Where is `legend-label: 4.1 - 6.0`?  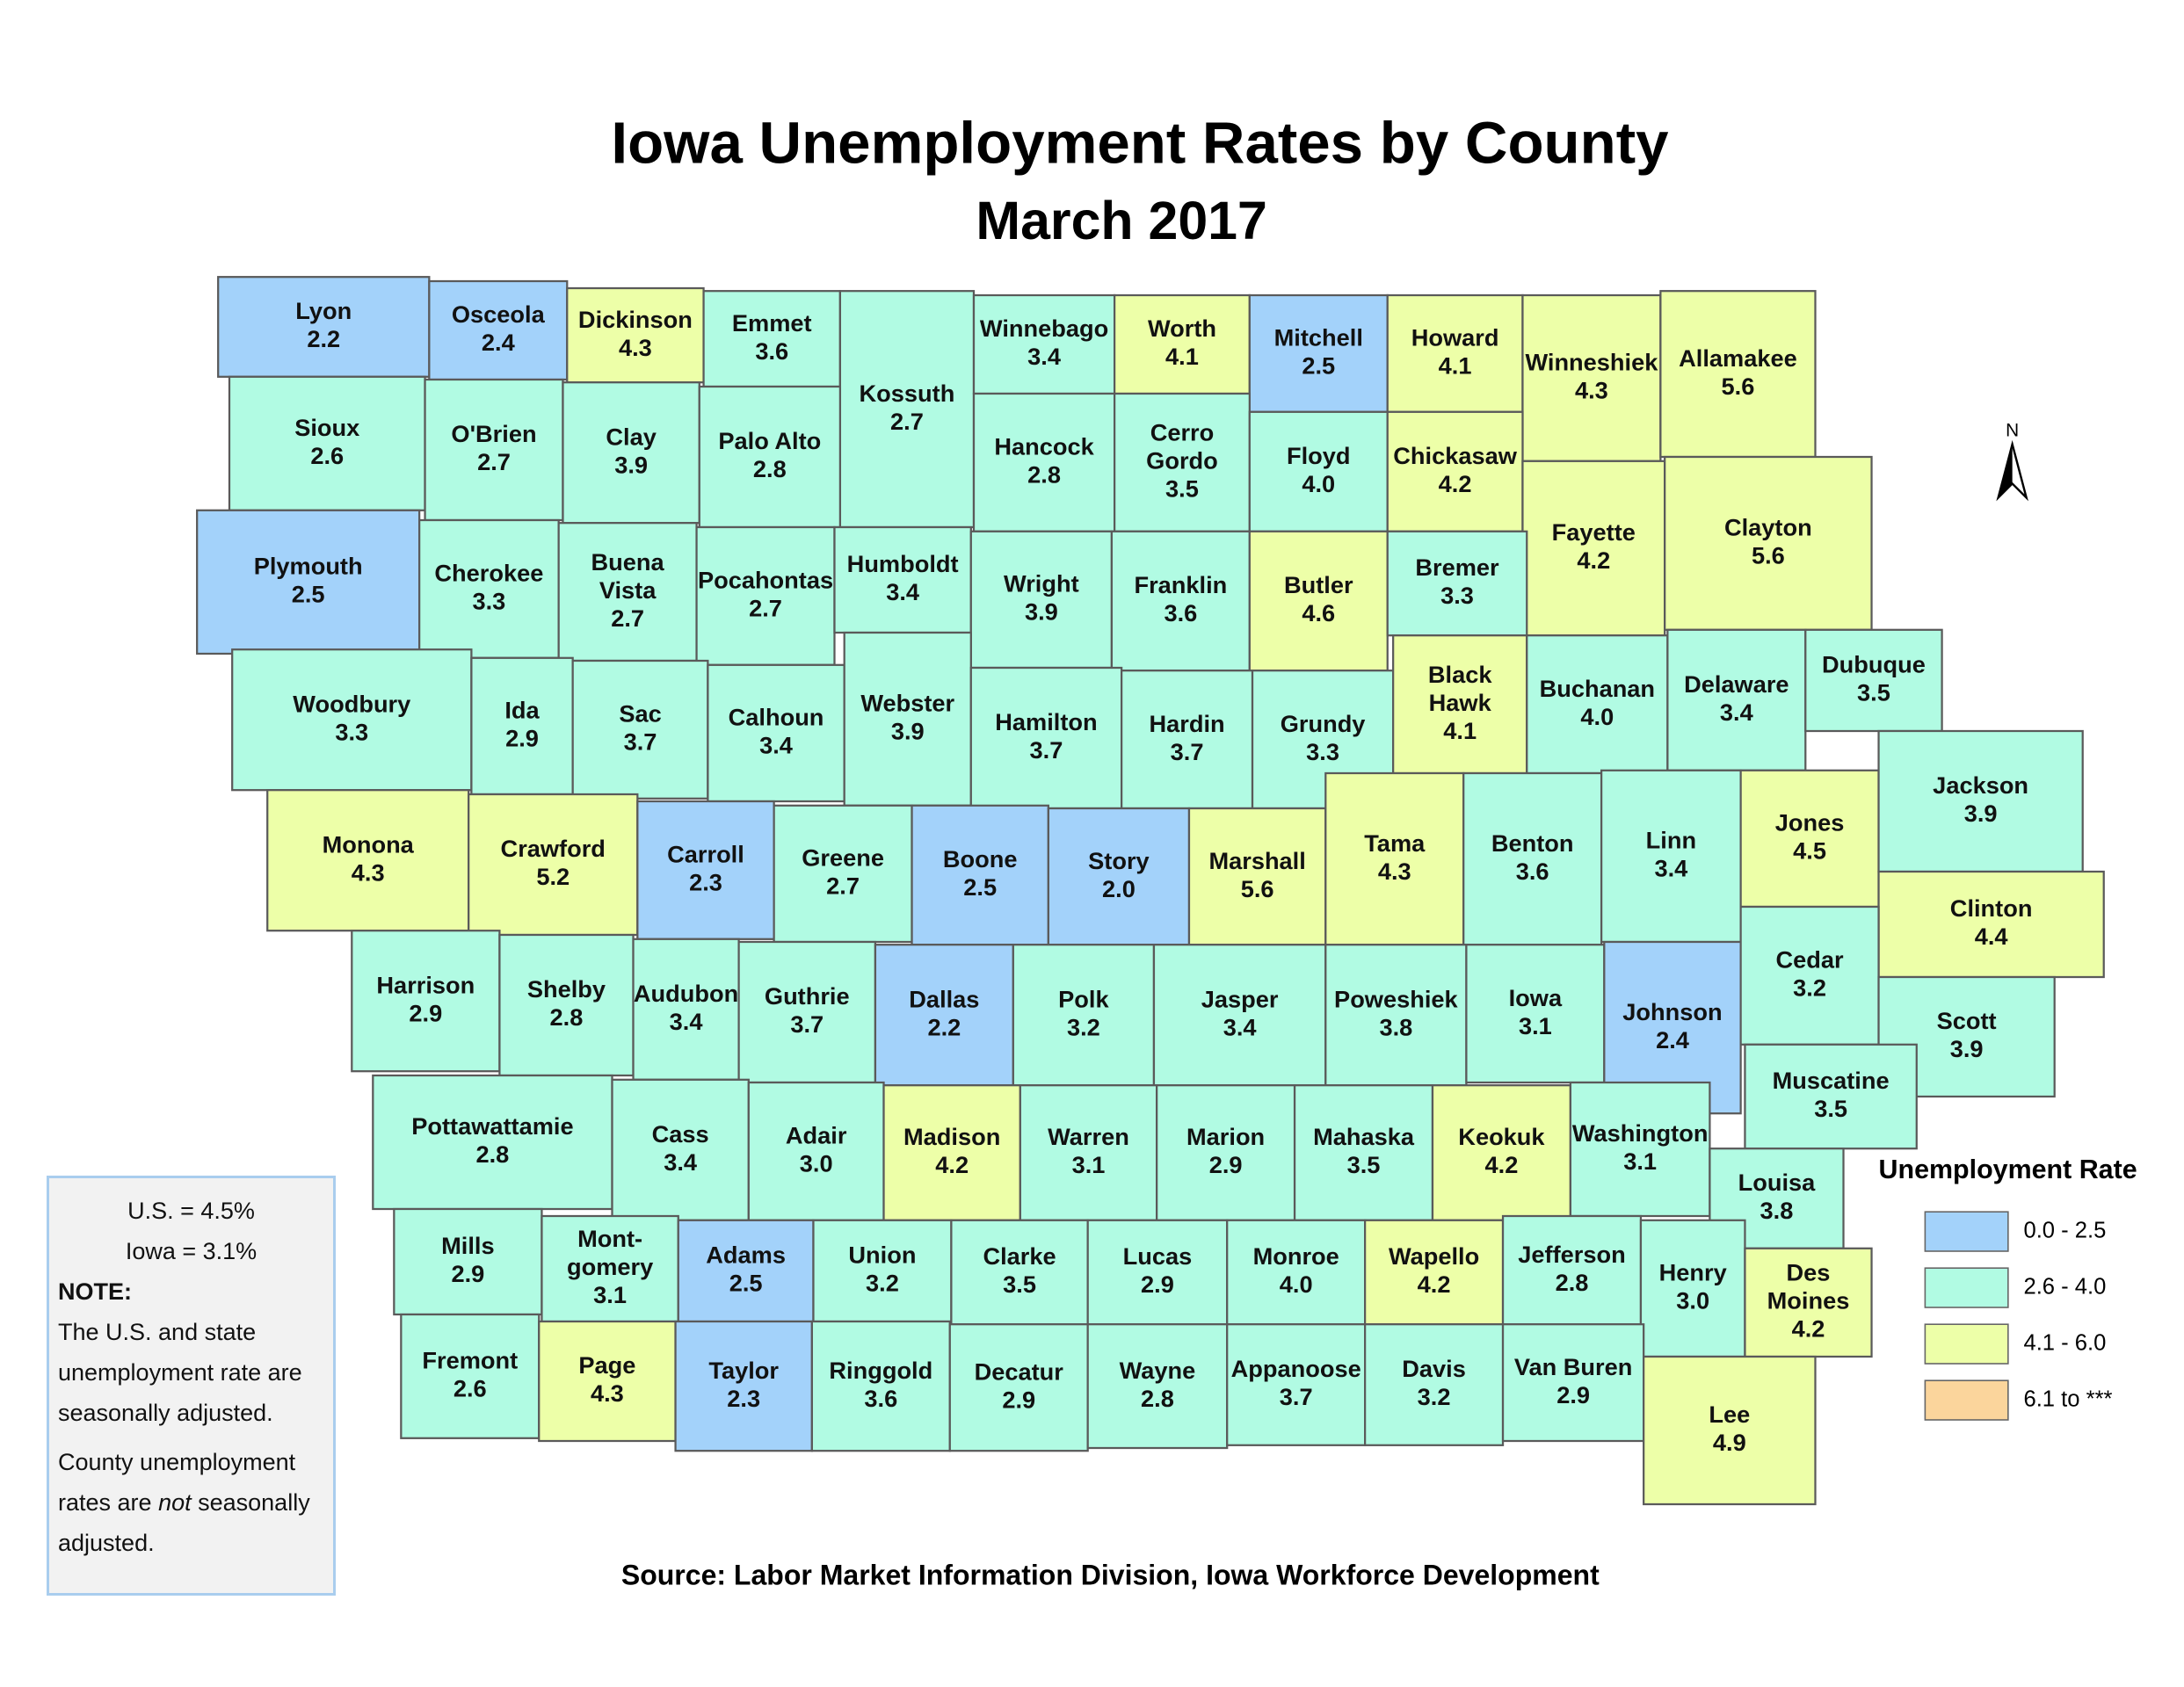
legend-label: 4.1 - 6.0 is located at coordinates (2064, 1342).